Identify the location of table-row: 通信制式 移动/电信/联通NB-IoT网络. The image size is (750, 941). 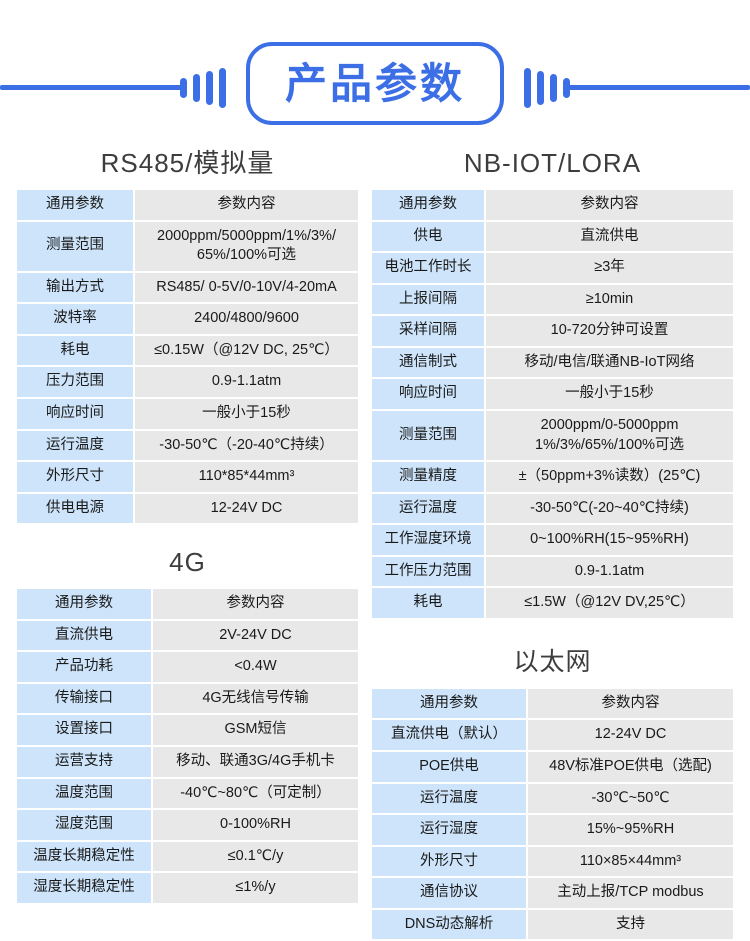
(552, 362).